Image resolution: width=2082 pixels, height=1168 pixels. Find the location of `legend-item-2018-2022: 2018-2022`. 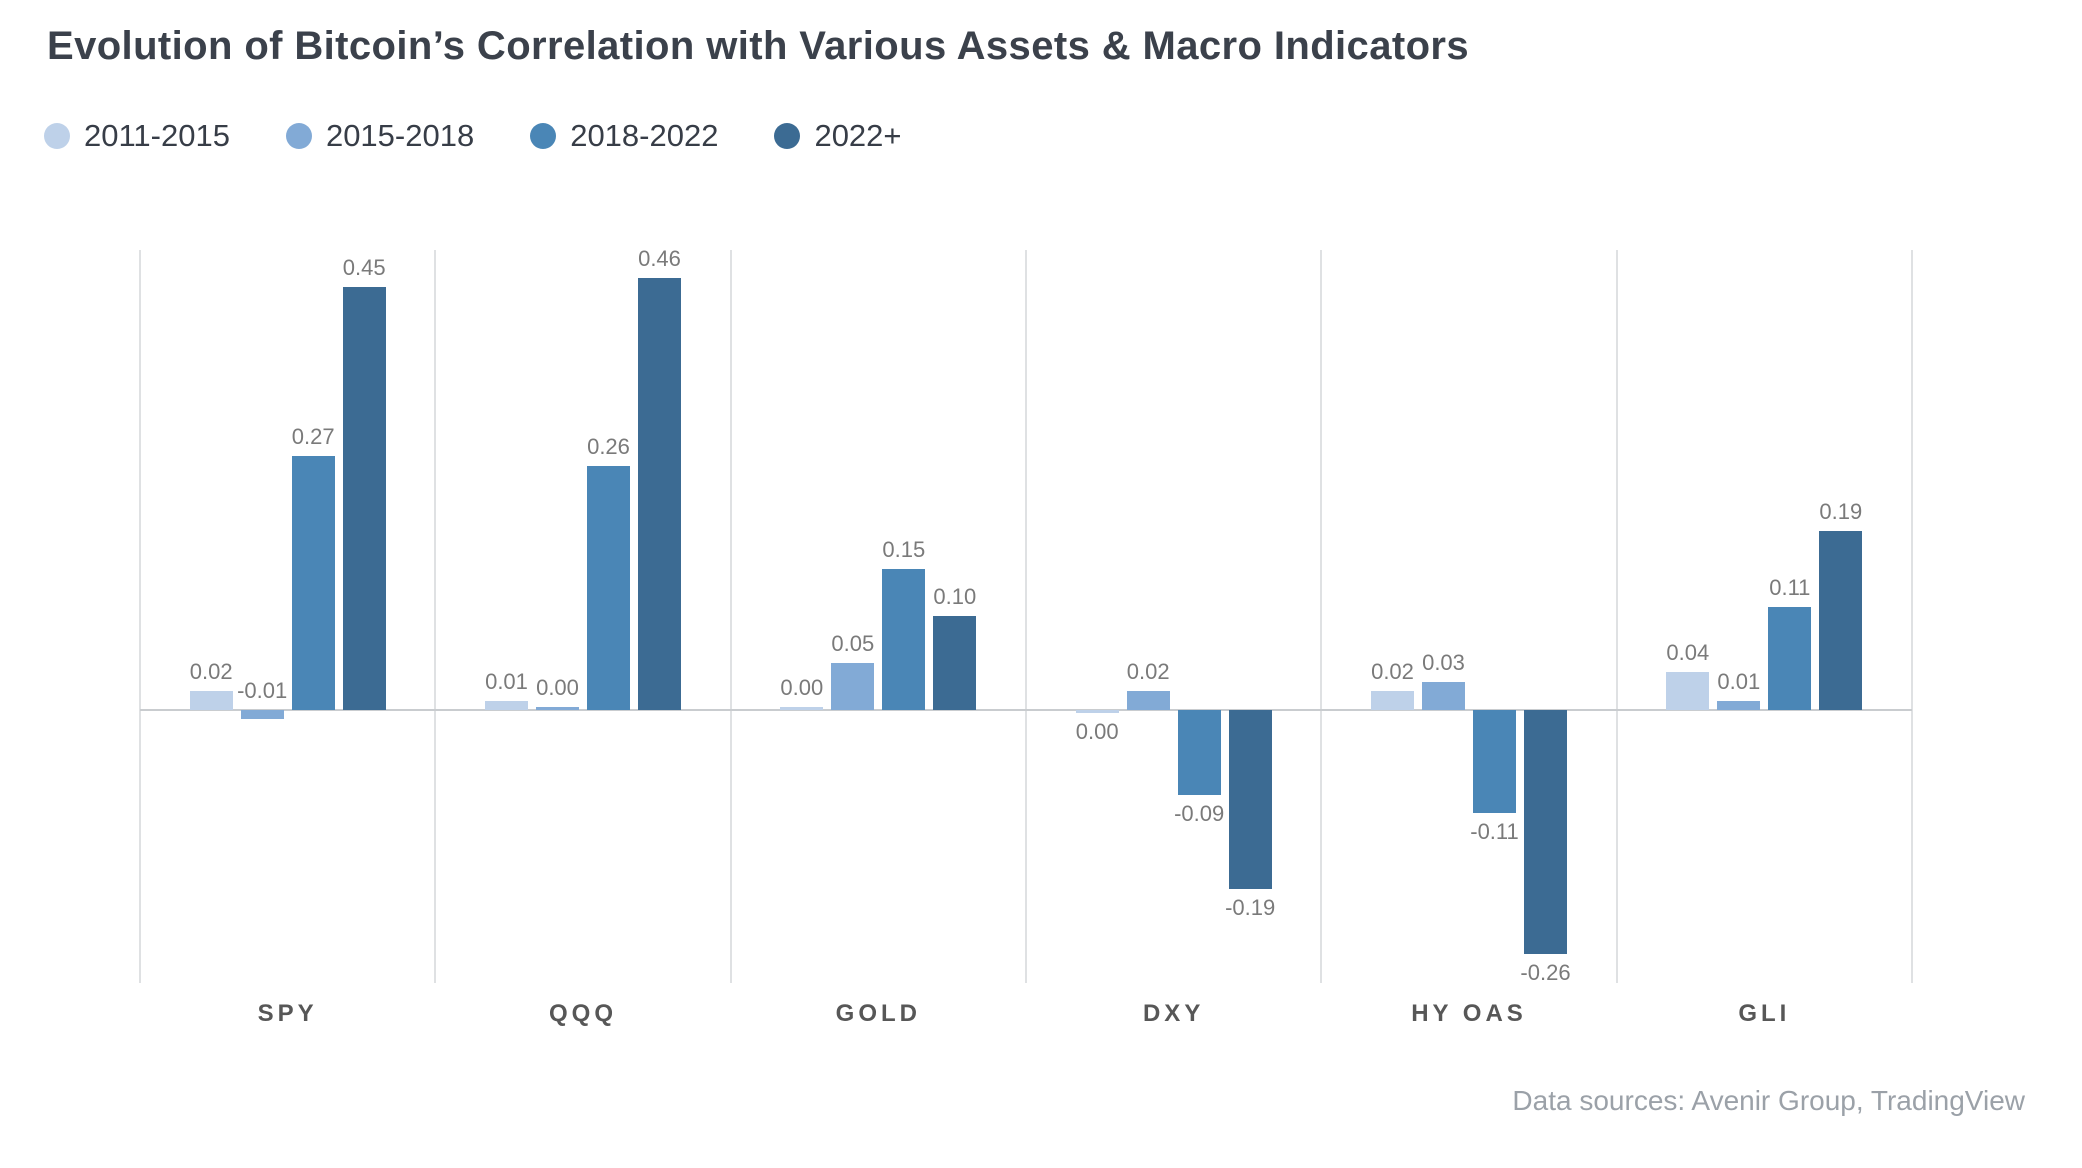

legend-item-2018-2022: 2018-2022 is located at coordinates (624, 136).